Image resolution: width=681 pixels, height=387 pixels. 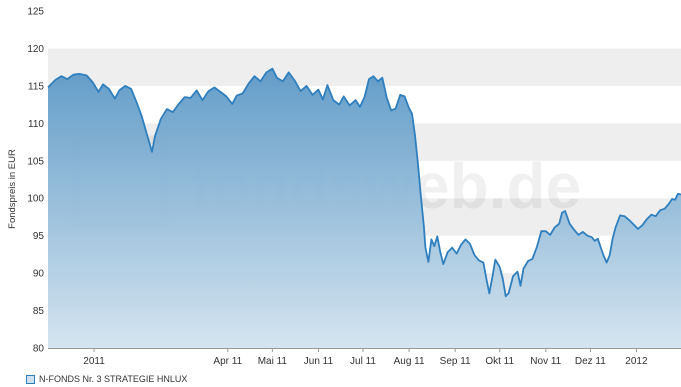 I want to click on x-tick-label: Sep 11, so click(x=455, y=361).